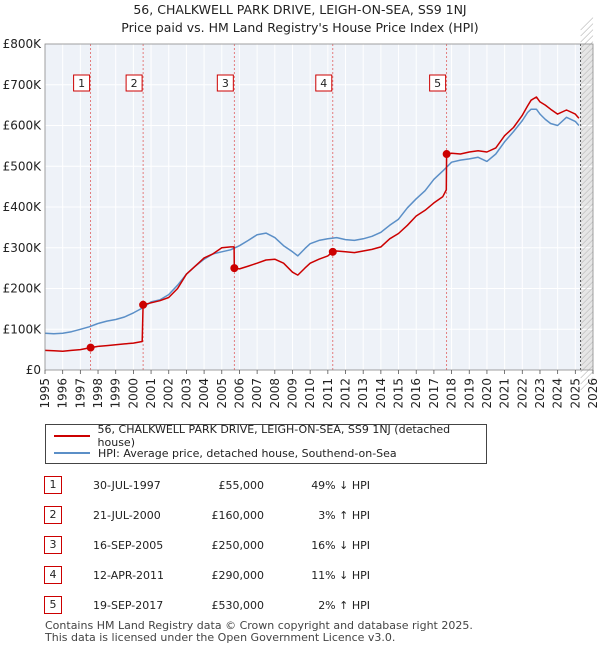  Describe the element at coordinates (239, 393) in the screenshot. I see `x-tick-label: 2006` at that location.